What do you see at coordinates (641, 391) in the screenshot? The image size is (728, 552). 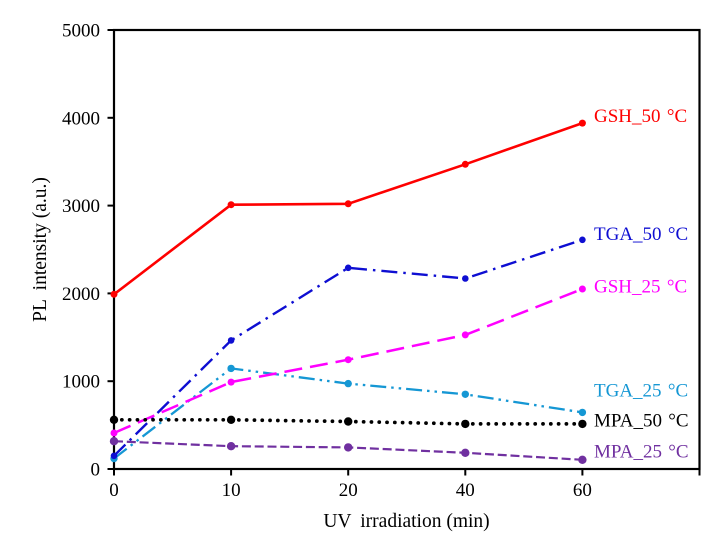 I see `svg-text: TGA_25 °C` at bounding box center [641, 391].